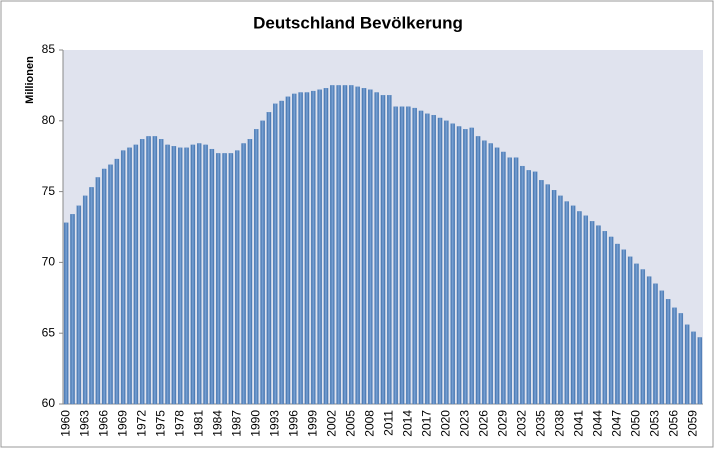  What do you see at coordinates (49, 403) in the screenshot?
I see `y-tick-label: 60` at bounding box center [49, 403].